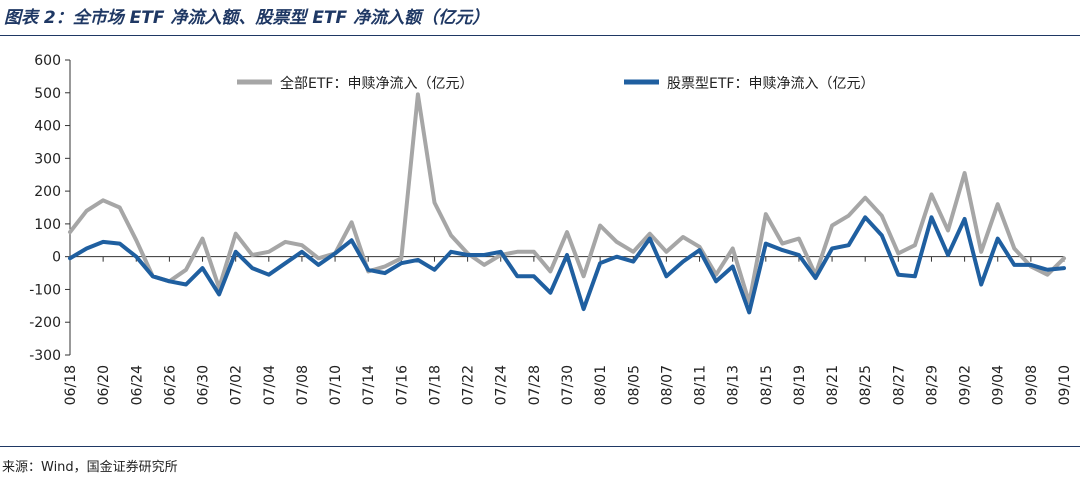 The image size is (1080, 482). Describe the element at coordinates (932, 385) in the screenshot. I see `x-tick-label: 08/29` at that location.